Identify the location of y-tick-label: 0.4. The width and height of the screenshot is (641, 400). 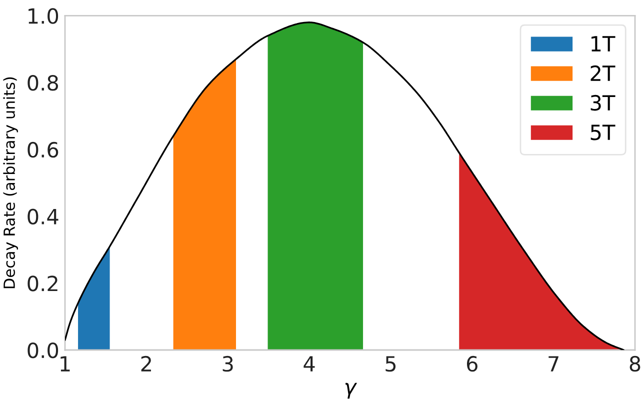
(43, 216).